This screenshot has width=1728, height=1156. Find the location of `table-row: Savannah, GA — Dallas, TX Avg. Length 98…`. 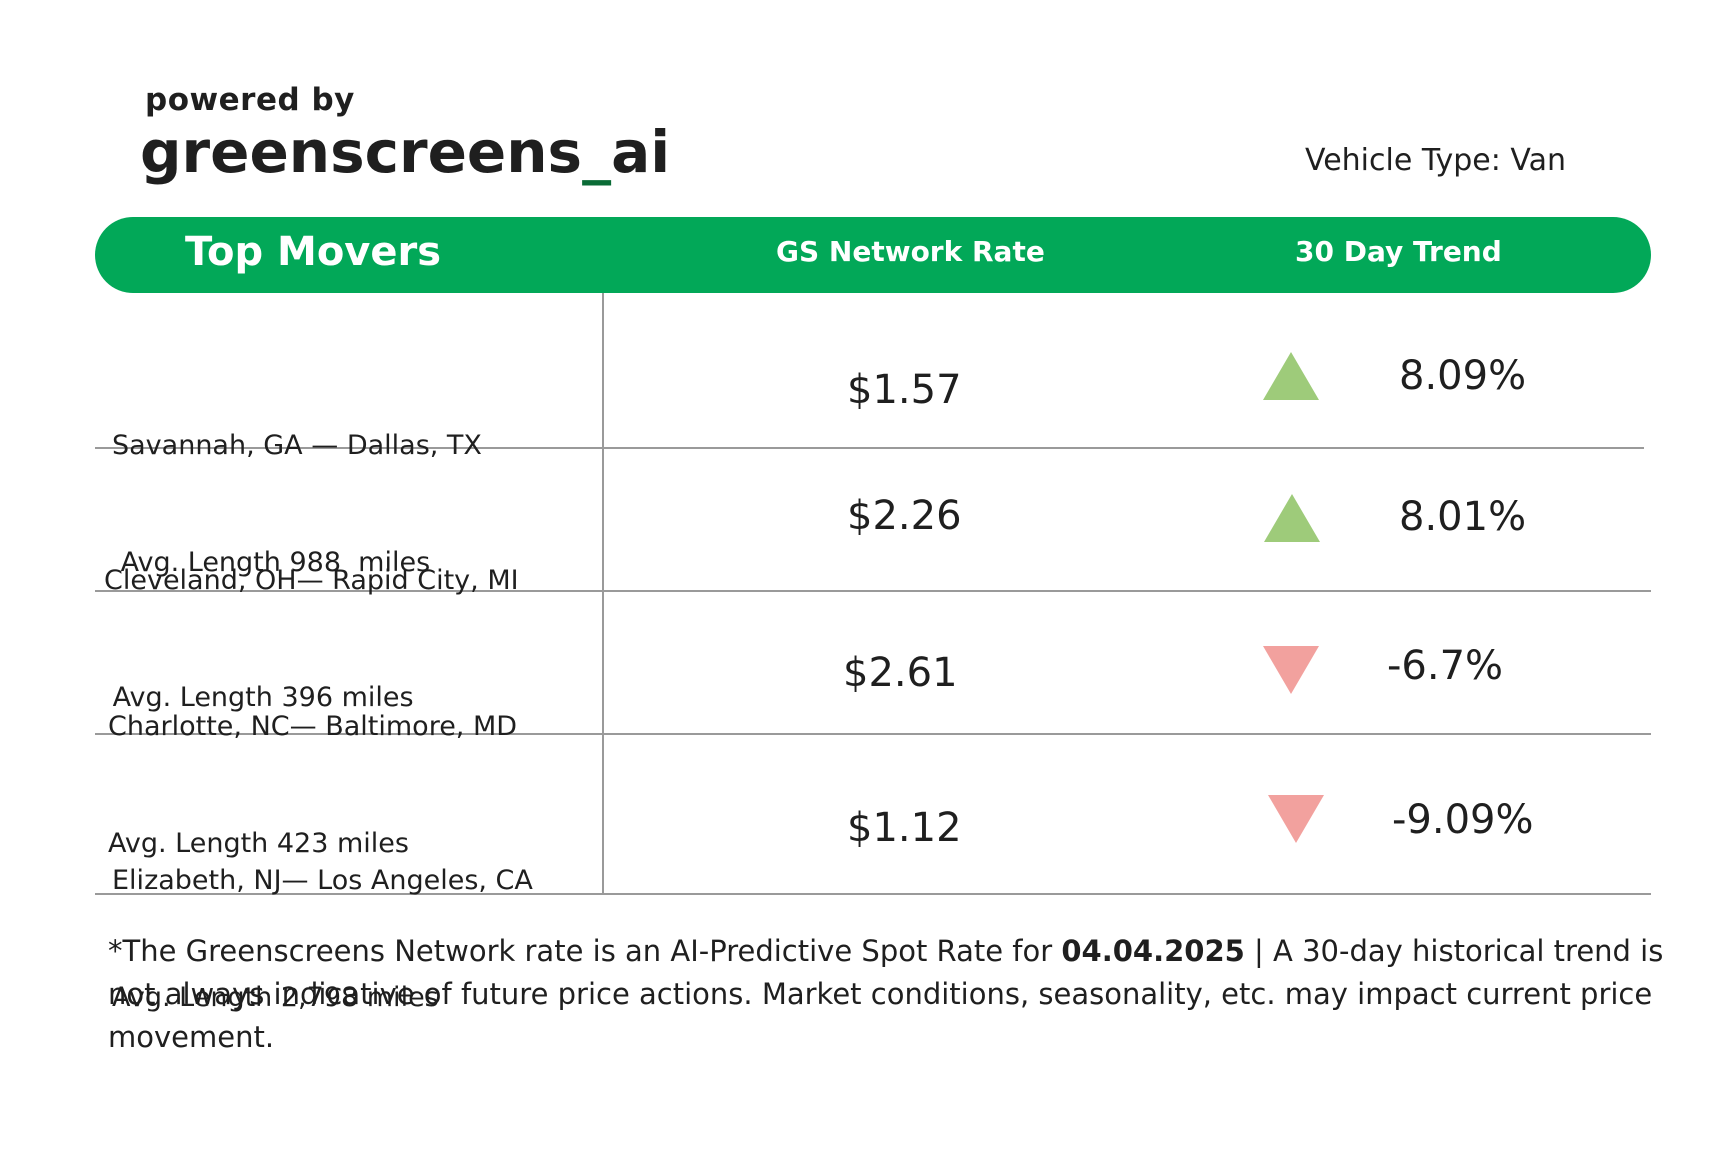

table-row: Savannah, GA — Dallas, TX Avg. Length 98… is located at coordinates (297, 484).